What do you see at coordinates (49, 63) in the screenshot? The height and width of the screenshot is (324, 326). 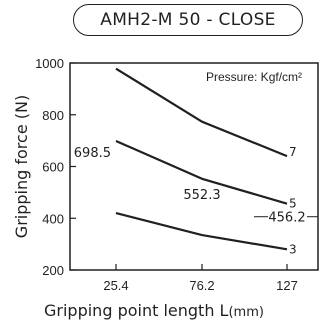 I see `y-tick-label: 1000` at bounding box center [49, 63].